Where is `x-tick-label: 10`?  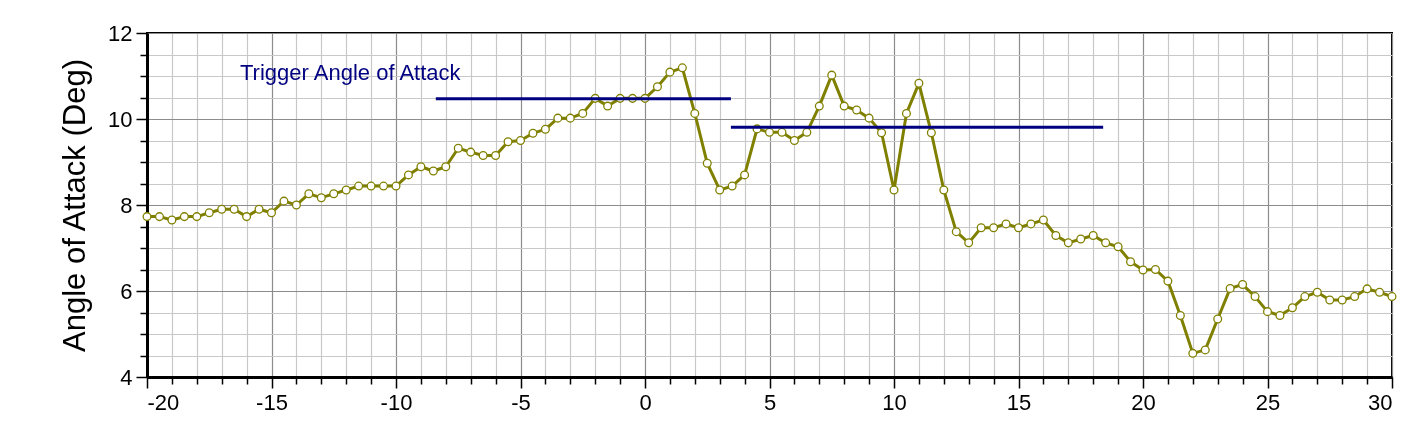
x-tick-label: 10 is located at coordinates (894, 402).